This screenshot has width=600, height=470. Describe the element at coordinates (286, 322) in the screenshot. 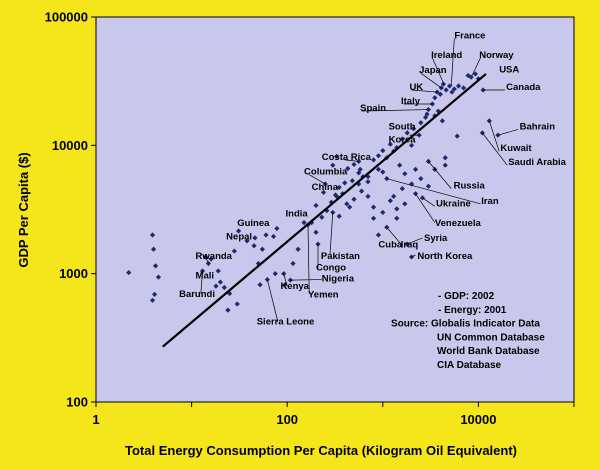

I see `country-label: Sierra Leone` at that location.